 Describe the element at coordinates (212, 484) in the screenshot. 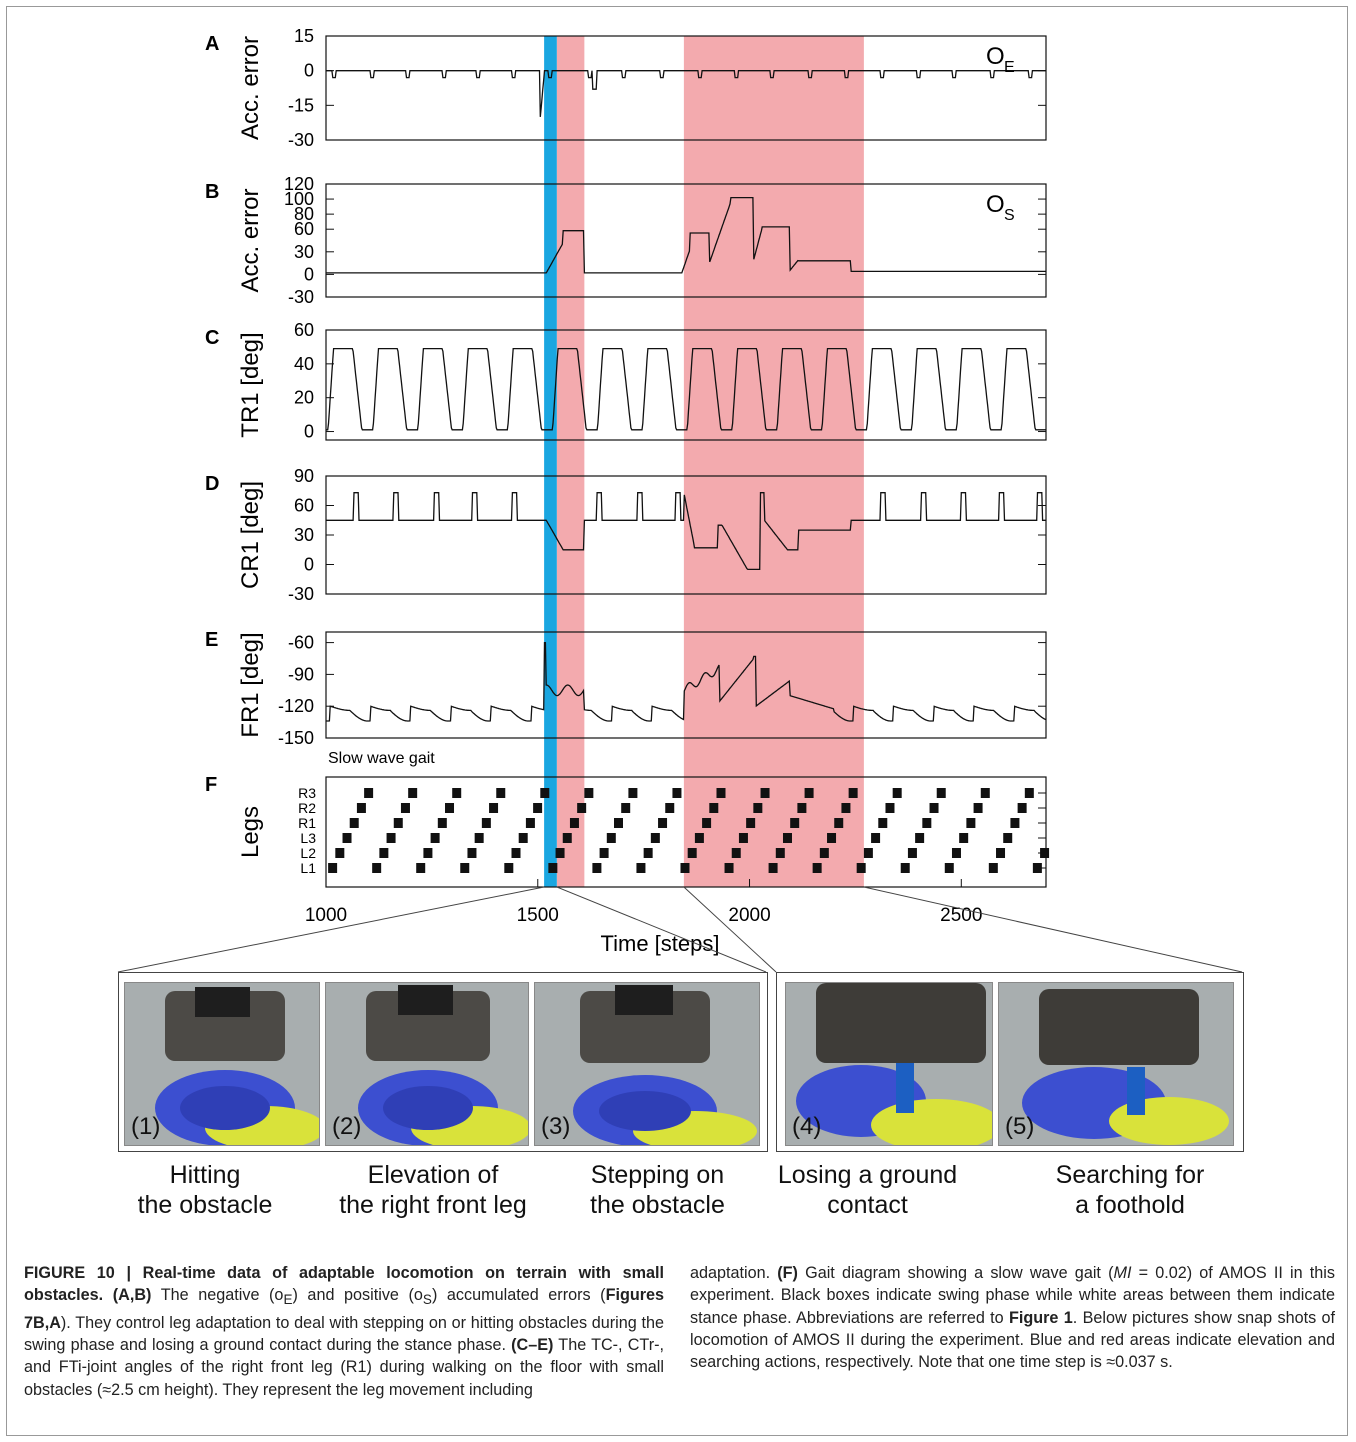

I see `panel-letter: D` at that location.